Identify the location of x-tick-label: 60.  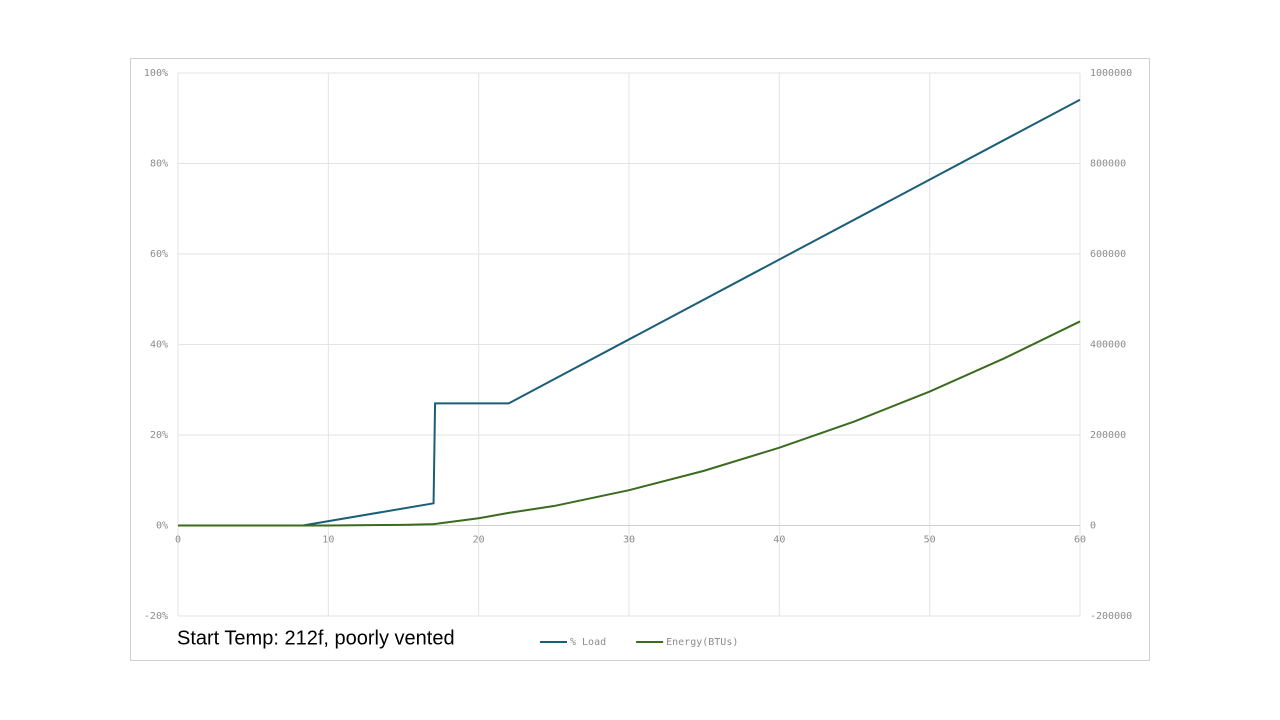
(1080, 540).